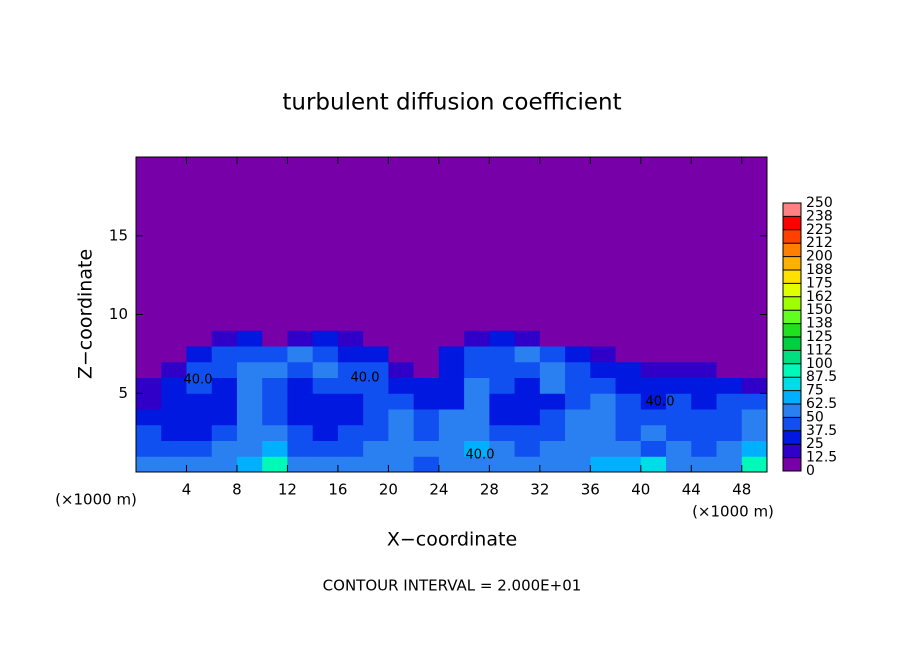  I want to click on colorbar-tick-label: 150, so click(819, 310).